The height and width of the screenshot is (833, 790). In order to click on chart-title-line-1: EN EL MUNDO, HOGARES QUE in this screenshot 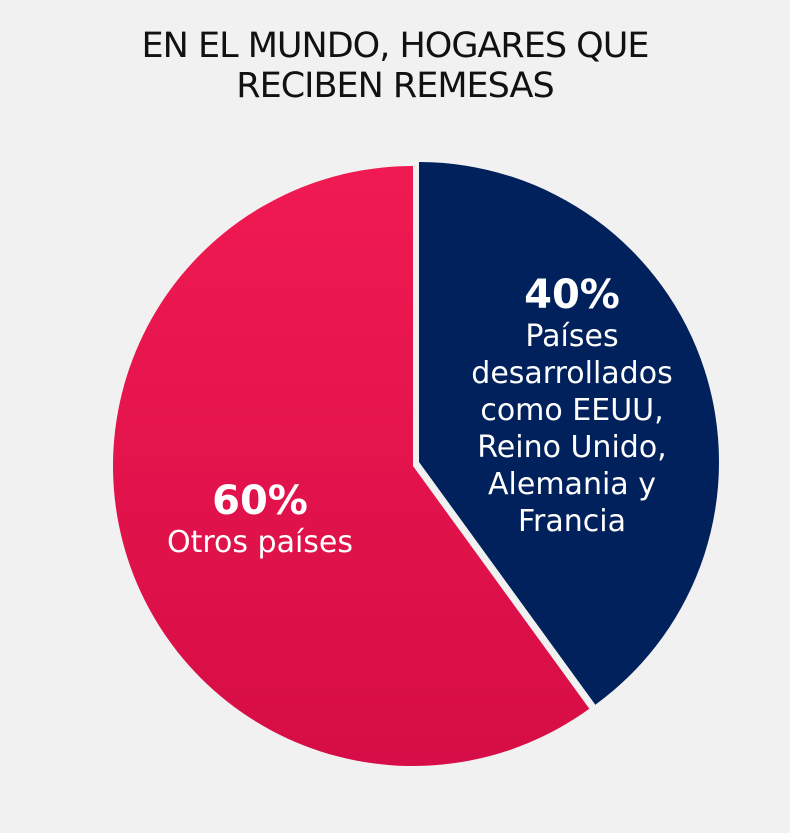, I will do `click(395, 46)`.